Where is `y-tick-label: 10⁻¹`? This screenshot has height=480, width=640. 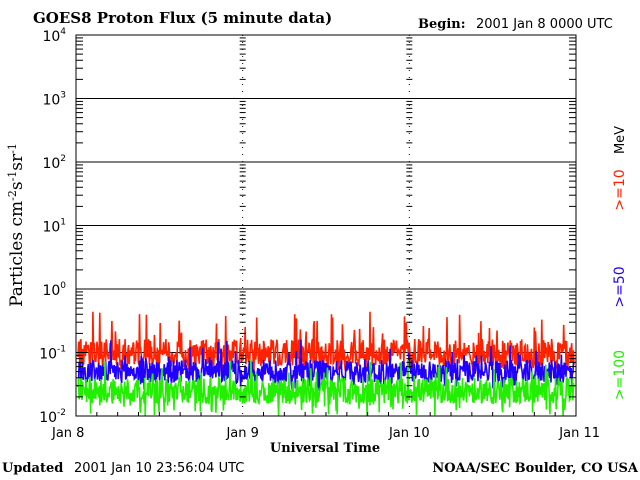 y-tick-label: 10⁻¹ is located at coordinates (52, 354).